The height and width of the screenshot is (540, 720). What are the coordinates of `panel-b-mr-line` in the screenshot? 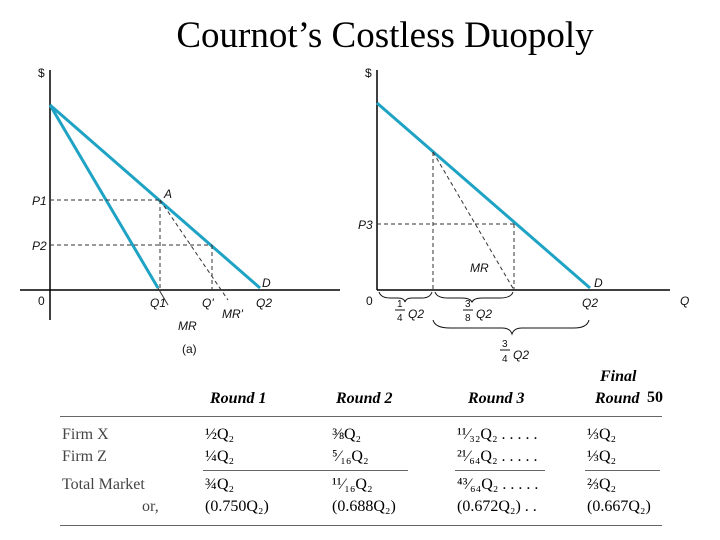 It's located at (473, 221).